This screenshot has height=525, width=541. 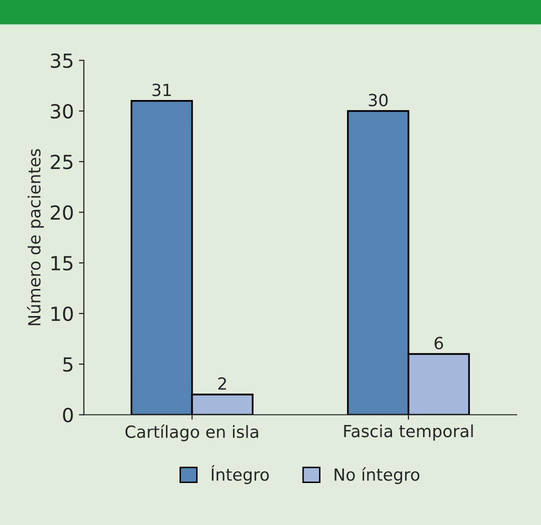 I want to click on y-tick-label: 25, so click(x=61, y=162).